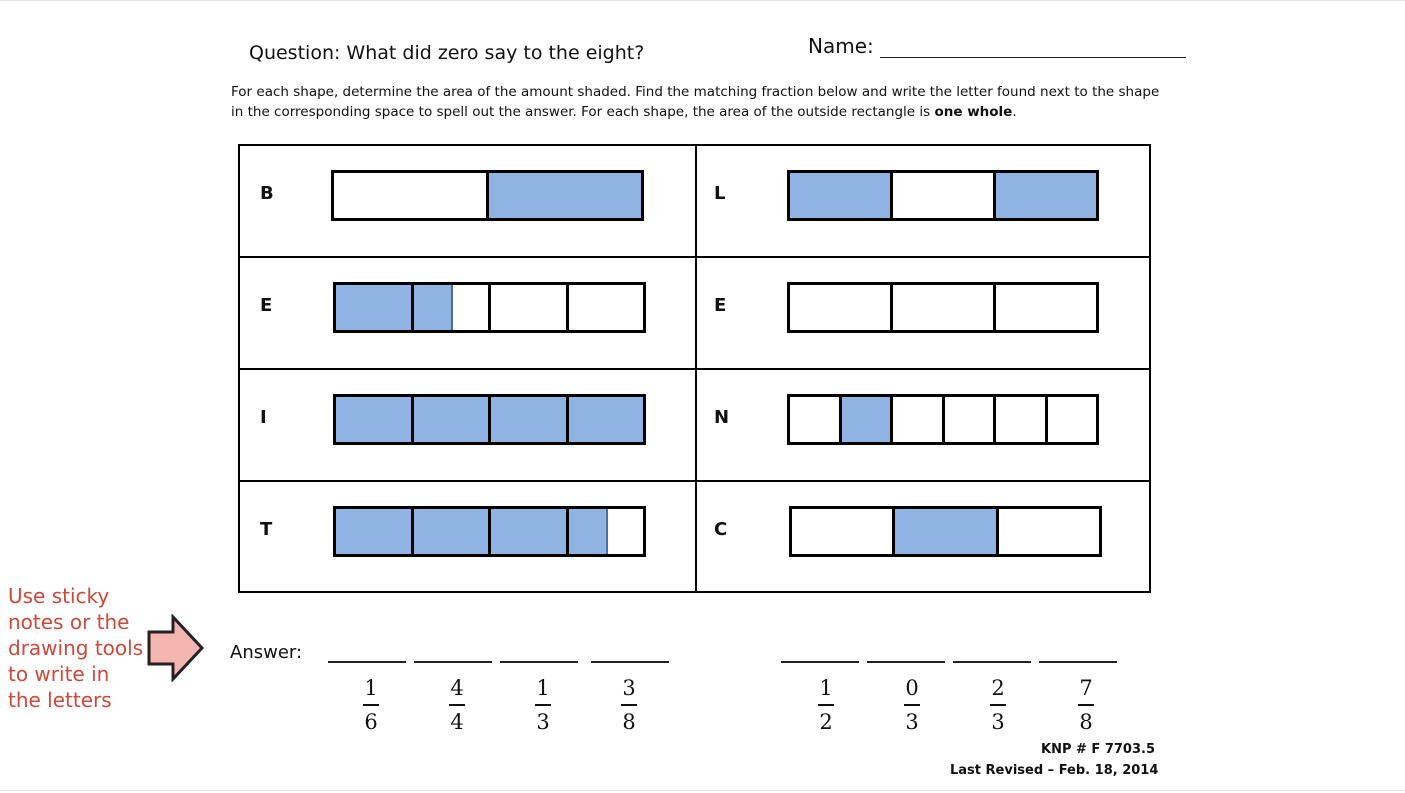 The width and height of the screenshot is (1405, 793). I want to click on revision-date: Last Revised – Feb. 18, 2014, so click(1054, 770).